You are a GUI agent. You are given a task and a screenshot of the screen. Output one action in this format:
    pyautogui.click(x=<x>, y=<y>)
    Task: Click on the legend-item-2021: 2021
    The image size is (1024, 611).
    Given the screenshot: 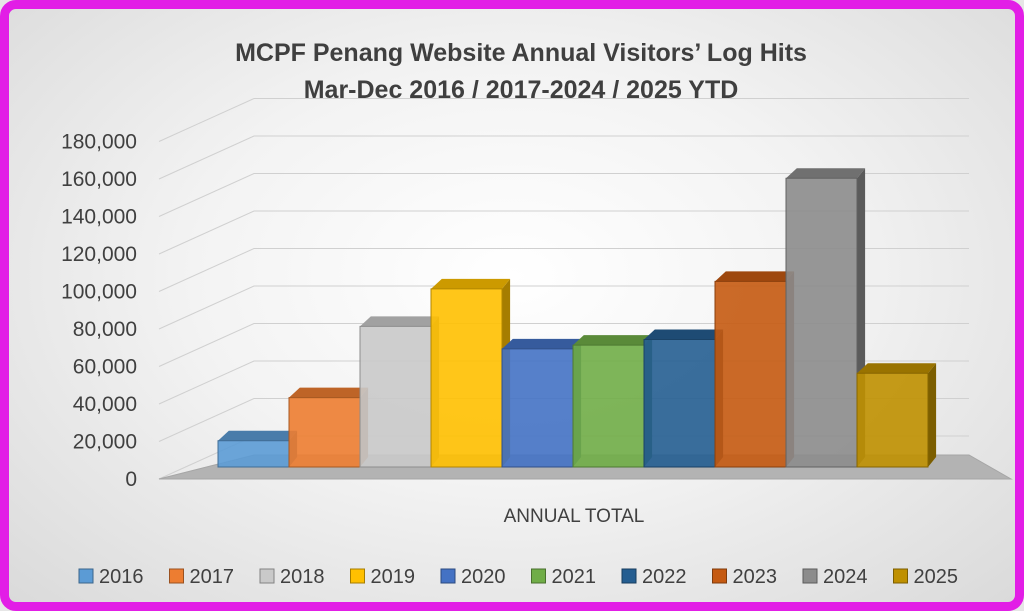 What is the action you would take?
    pyautogui.click(x=564, y=577)
    